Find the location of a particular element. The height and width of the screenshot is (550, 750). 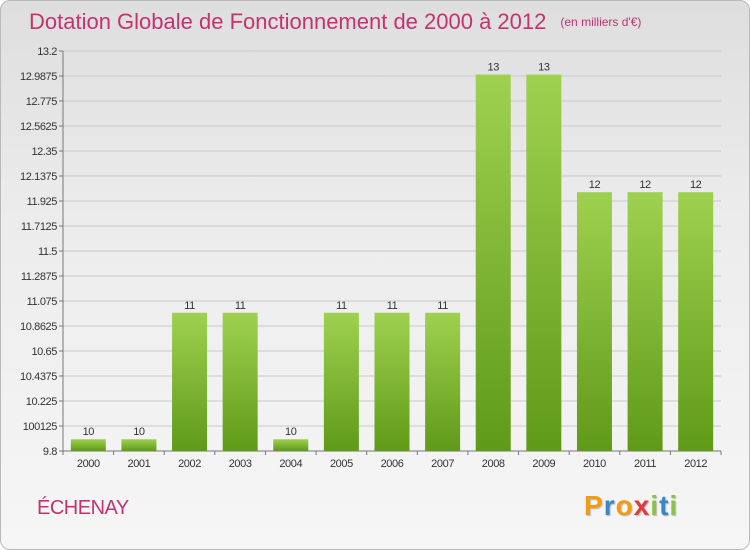

y-tick-label: 10.8625 is located at coordinates (38, 327).